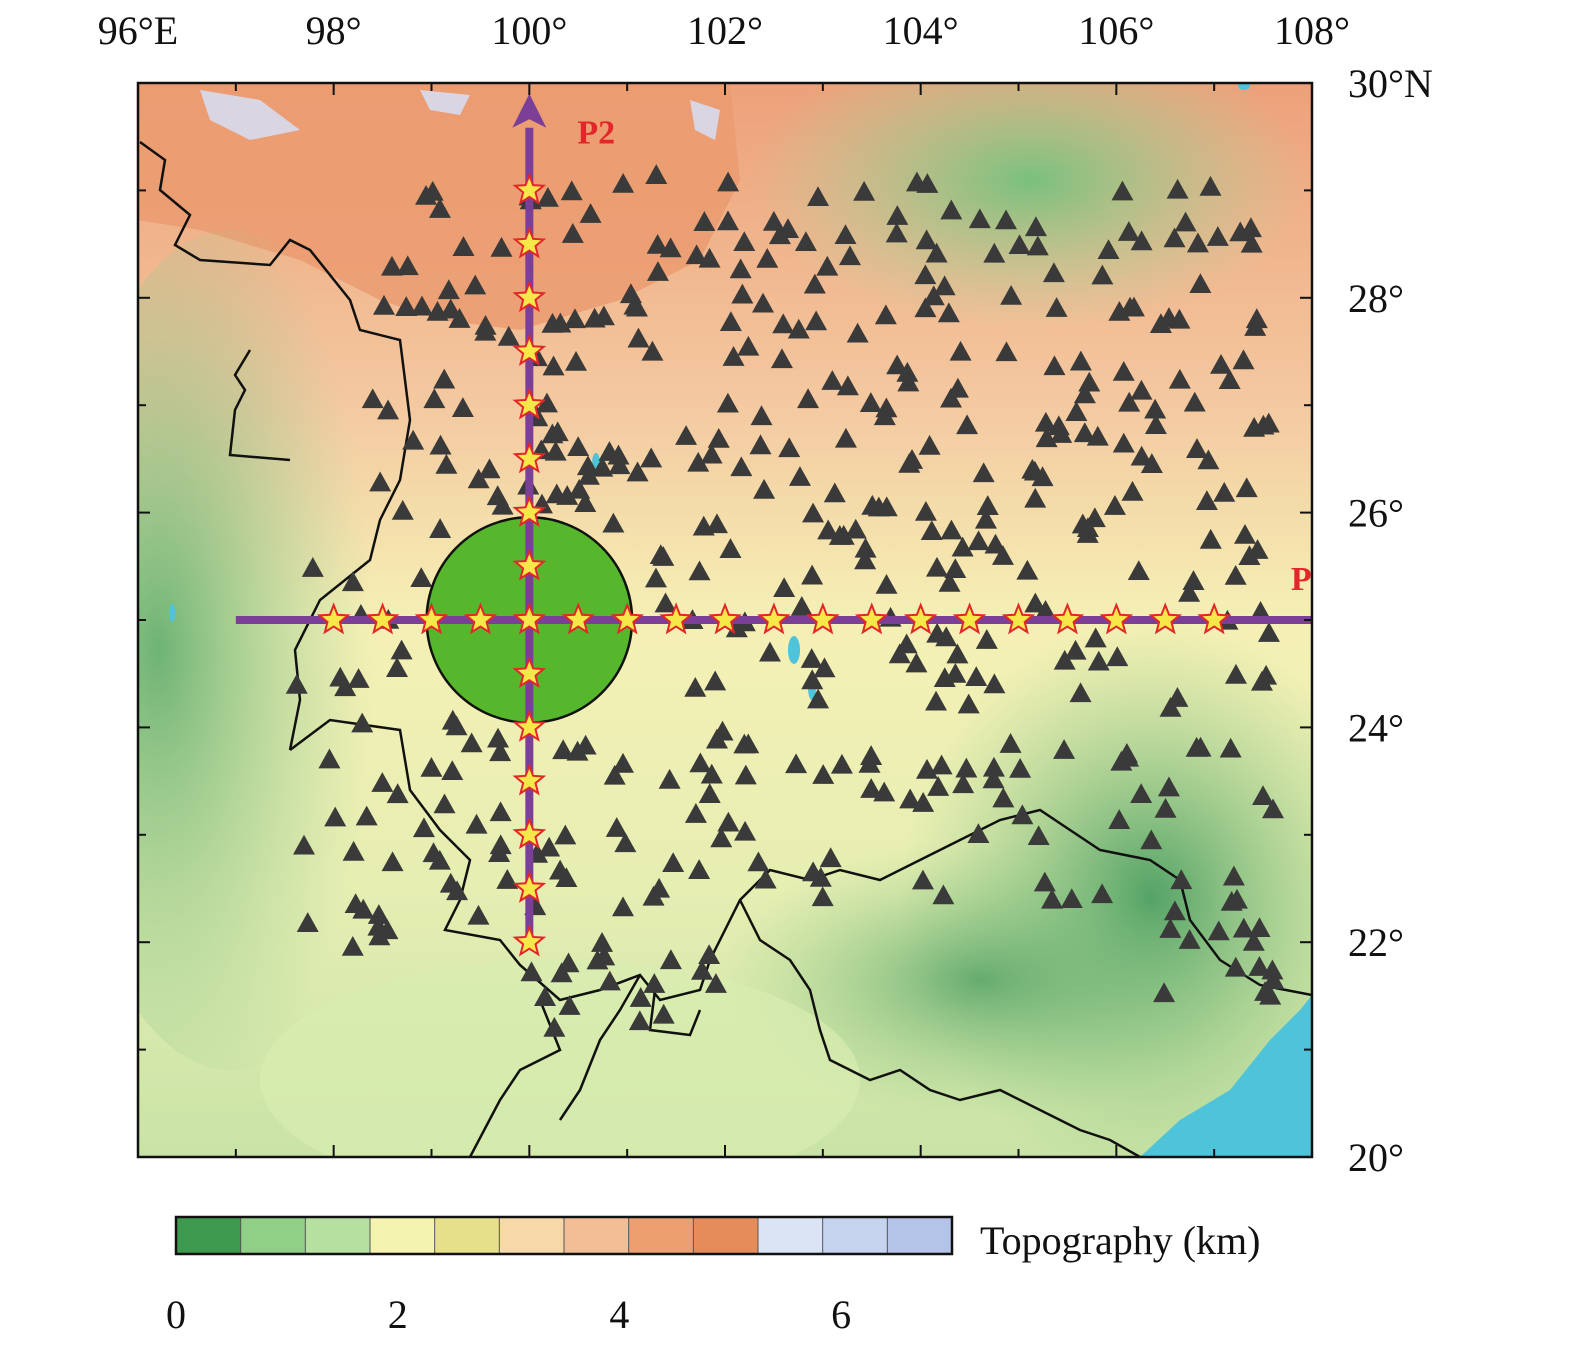  Describe the element at coordinates (1120, 1240) in the screenshot. I see `colorbar-title: Topography (km)` at that location.